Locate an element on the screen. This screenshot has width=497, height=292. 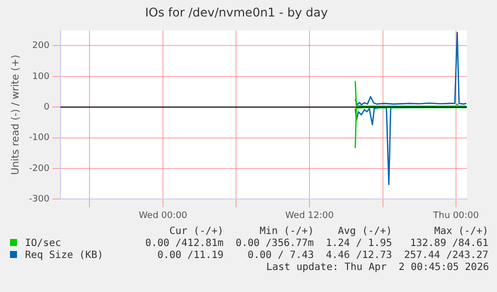
y-tick-label: 0 is located at coordinates (47, 107).